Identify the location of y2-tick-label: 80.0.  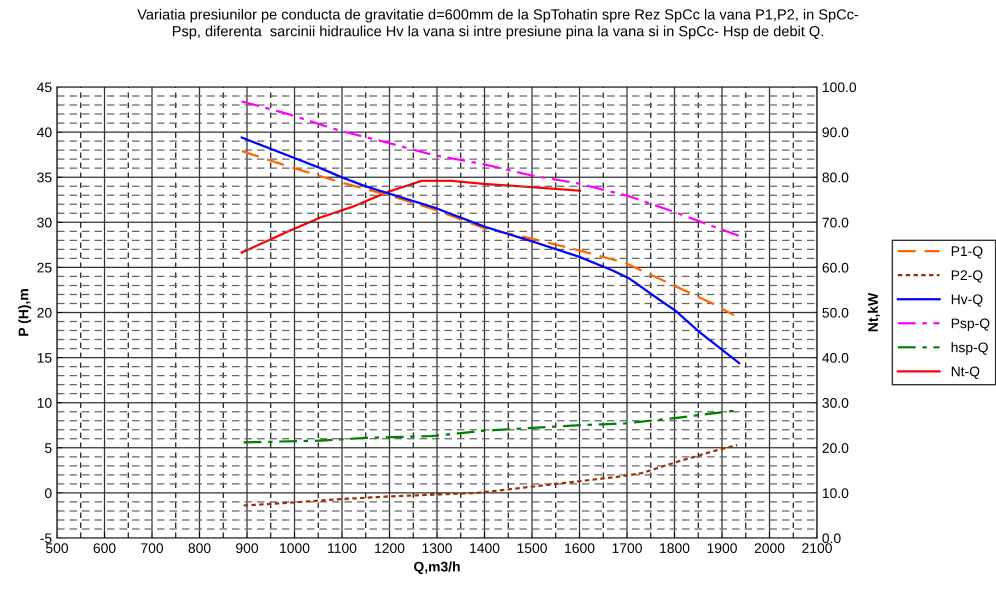
(835, 177).